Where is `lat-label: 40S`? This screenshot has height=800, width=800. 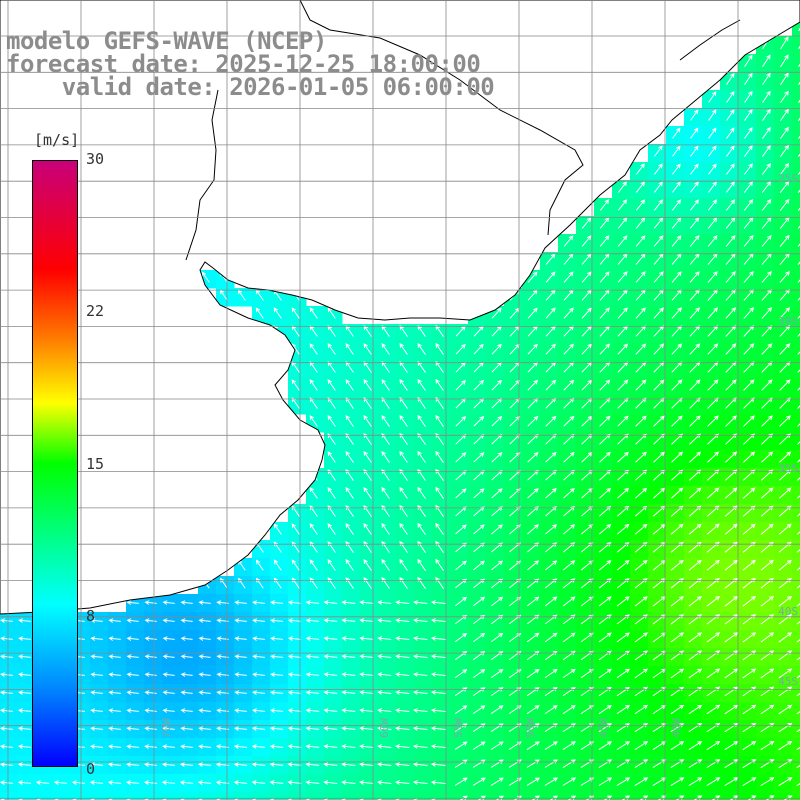 lat-label: 40S is located at coordinates (788, 611).